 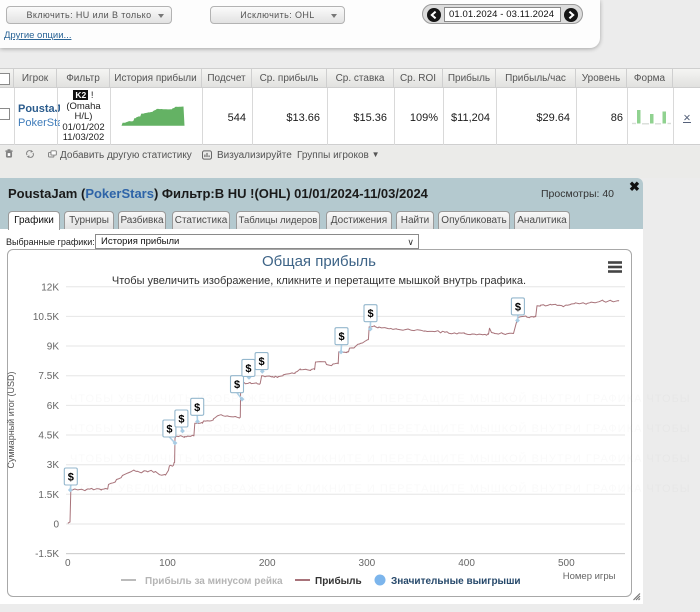 I want to click on svg-text: 1.5K, so click(x=48, y=495).